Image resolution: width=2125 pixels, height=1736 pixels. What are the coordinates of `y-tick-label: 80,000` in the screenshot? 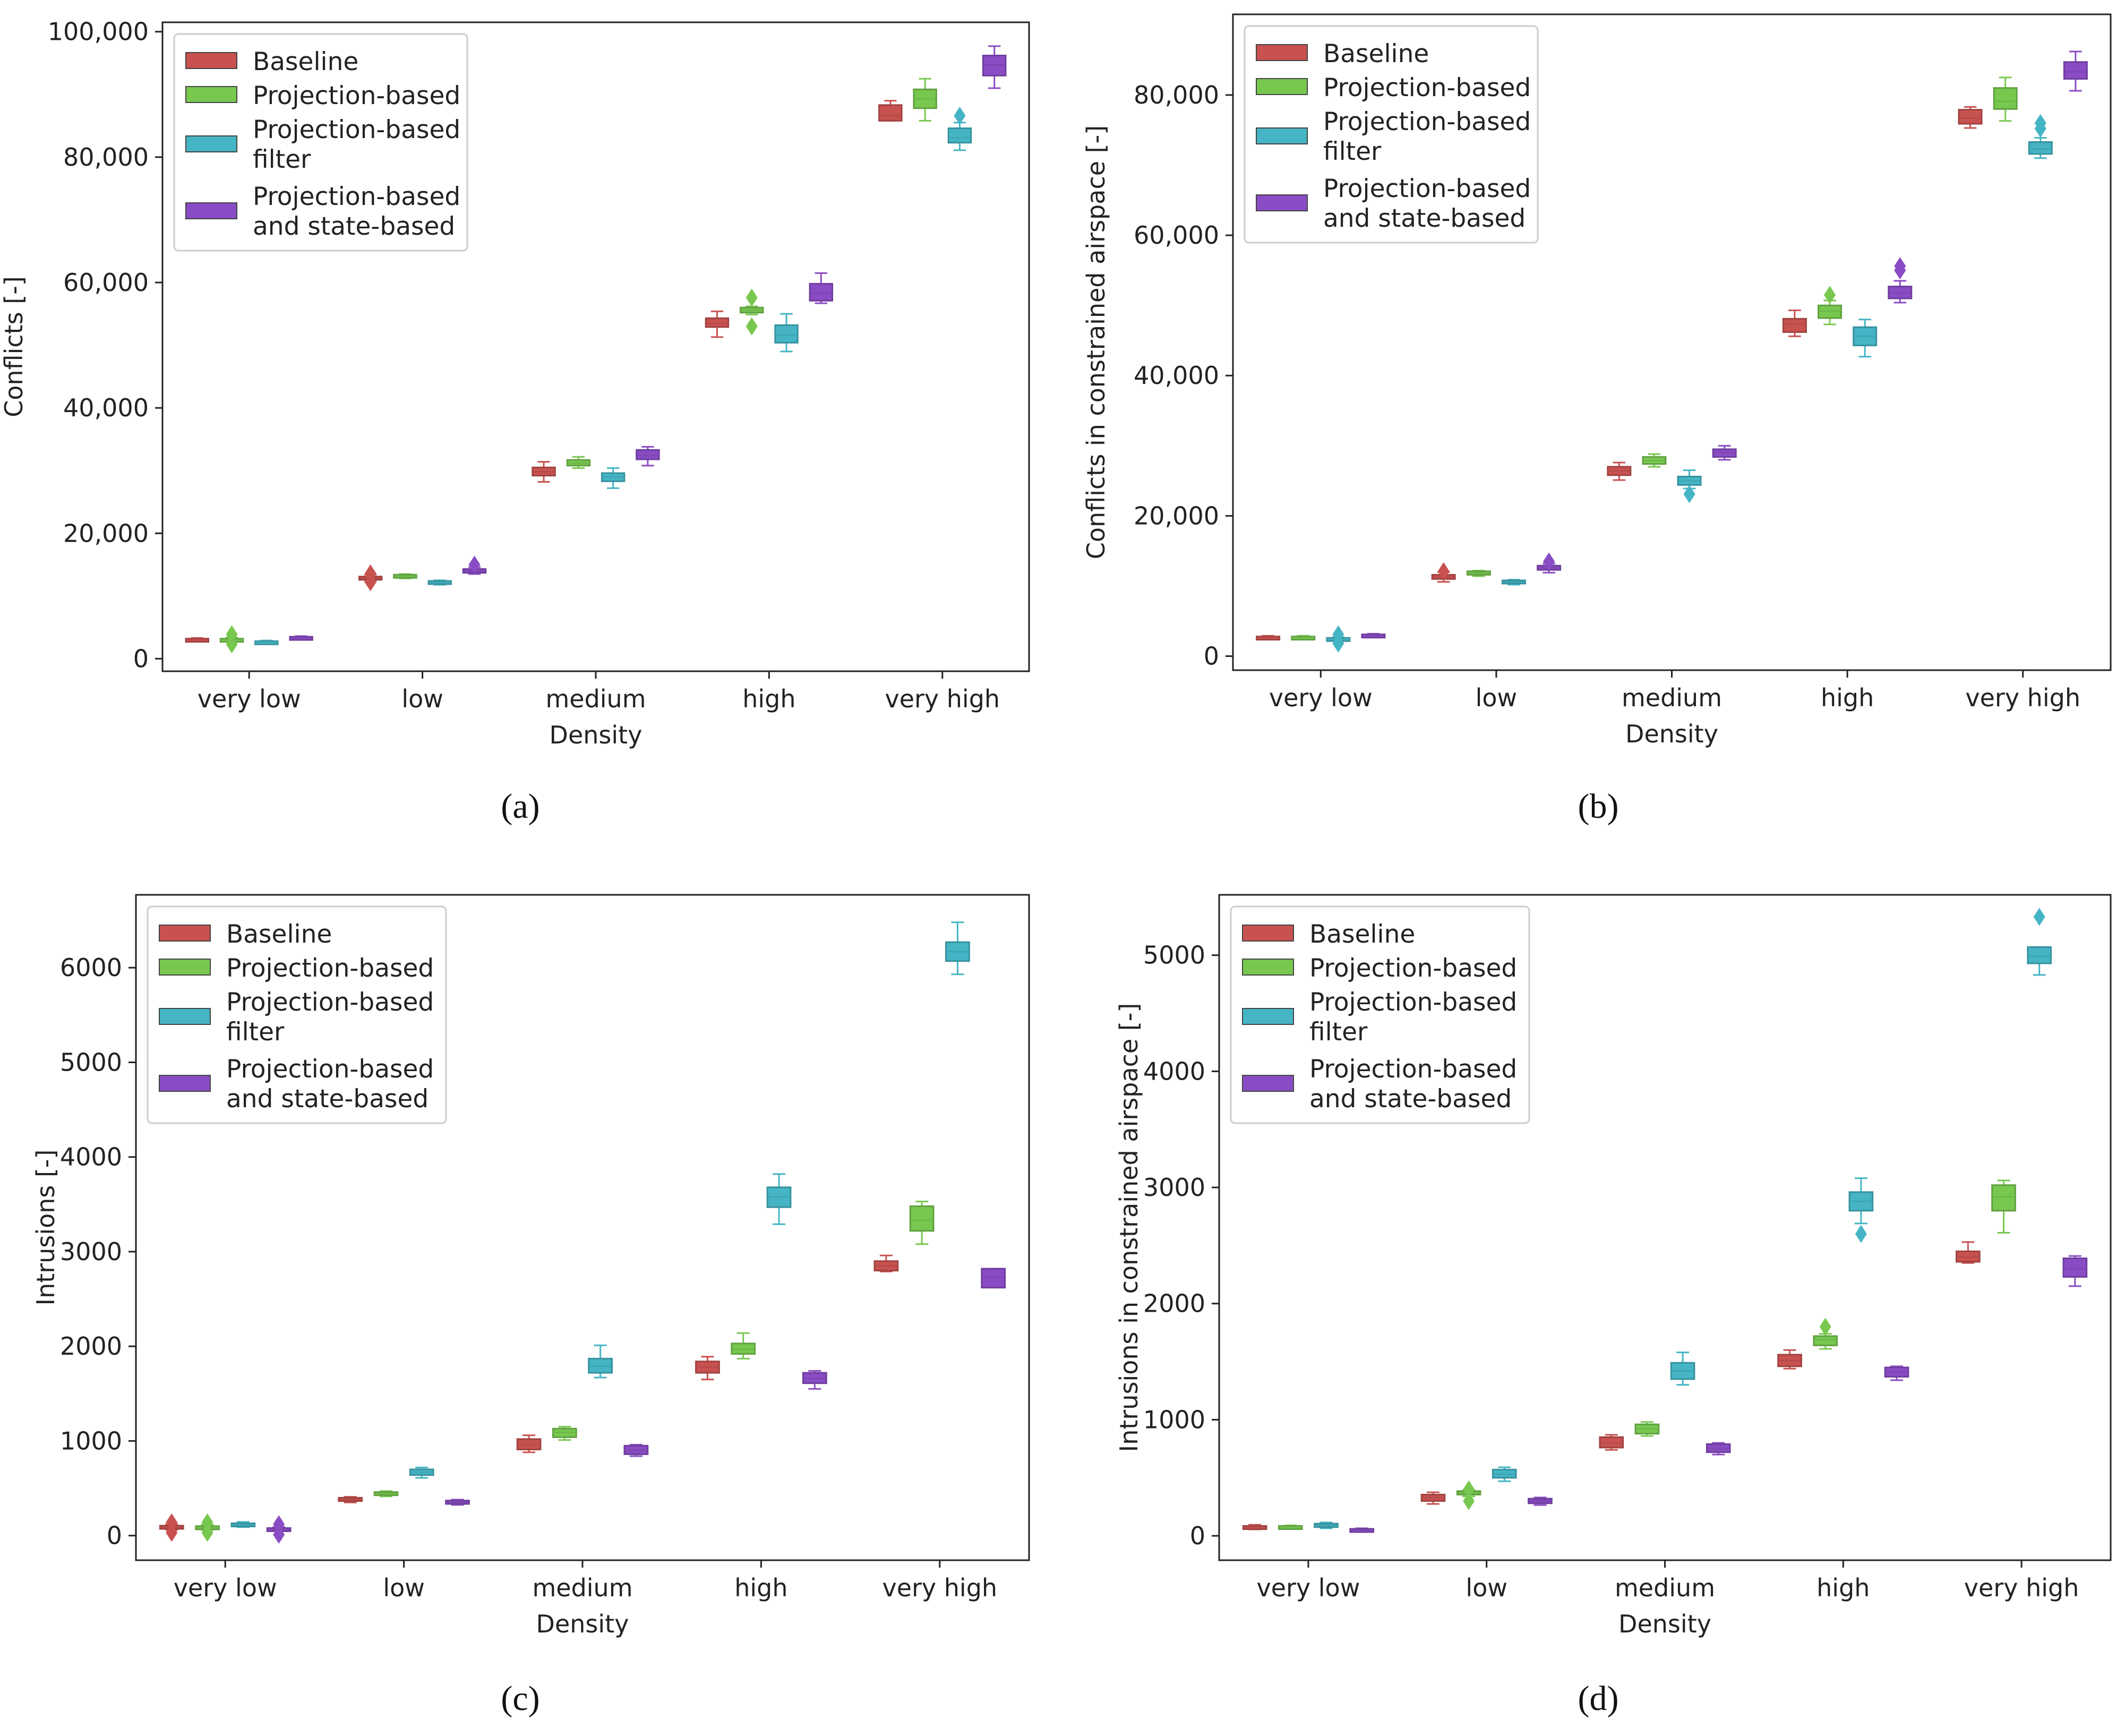 It's located at (106, 157).